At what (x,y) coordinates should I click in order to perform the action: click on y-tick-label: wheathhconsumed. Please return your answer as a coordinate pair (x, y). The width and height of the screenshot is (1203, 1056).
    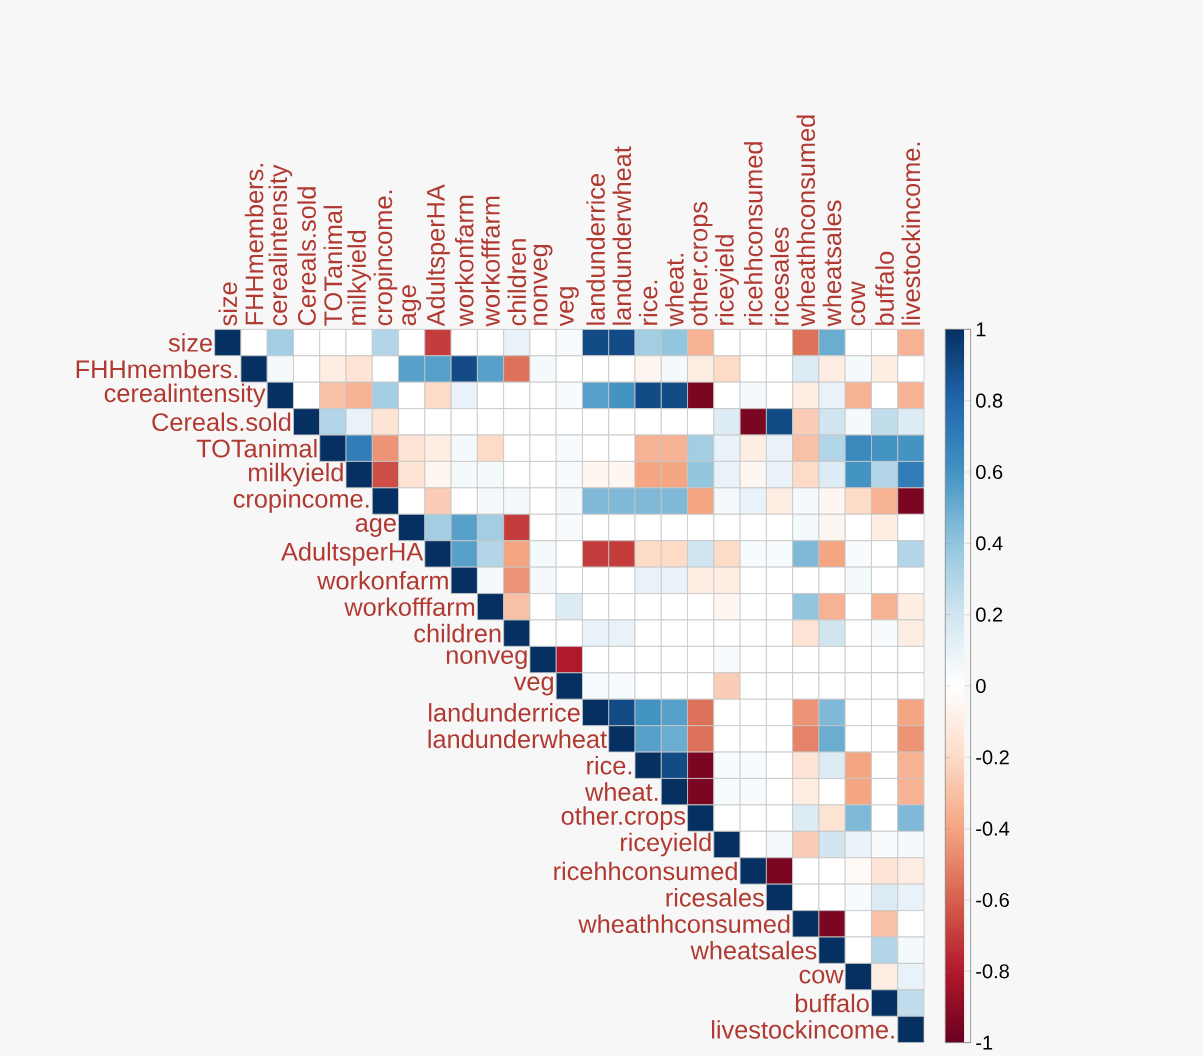
    Looking at the image, I should click on (684, 924).